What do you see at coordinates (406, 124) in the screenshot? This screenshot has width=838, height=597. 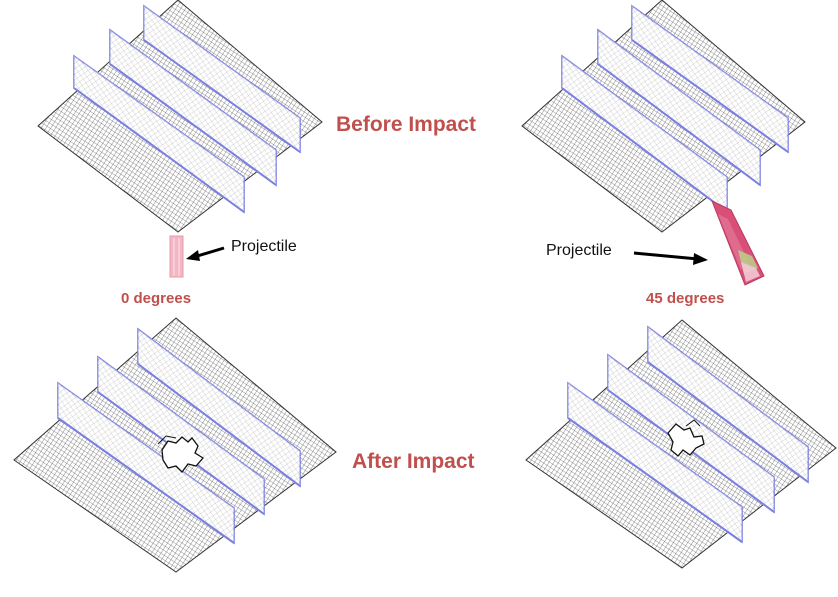 I see `heading-before-impact: Before Impact` at bounding box center [406, 124].